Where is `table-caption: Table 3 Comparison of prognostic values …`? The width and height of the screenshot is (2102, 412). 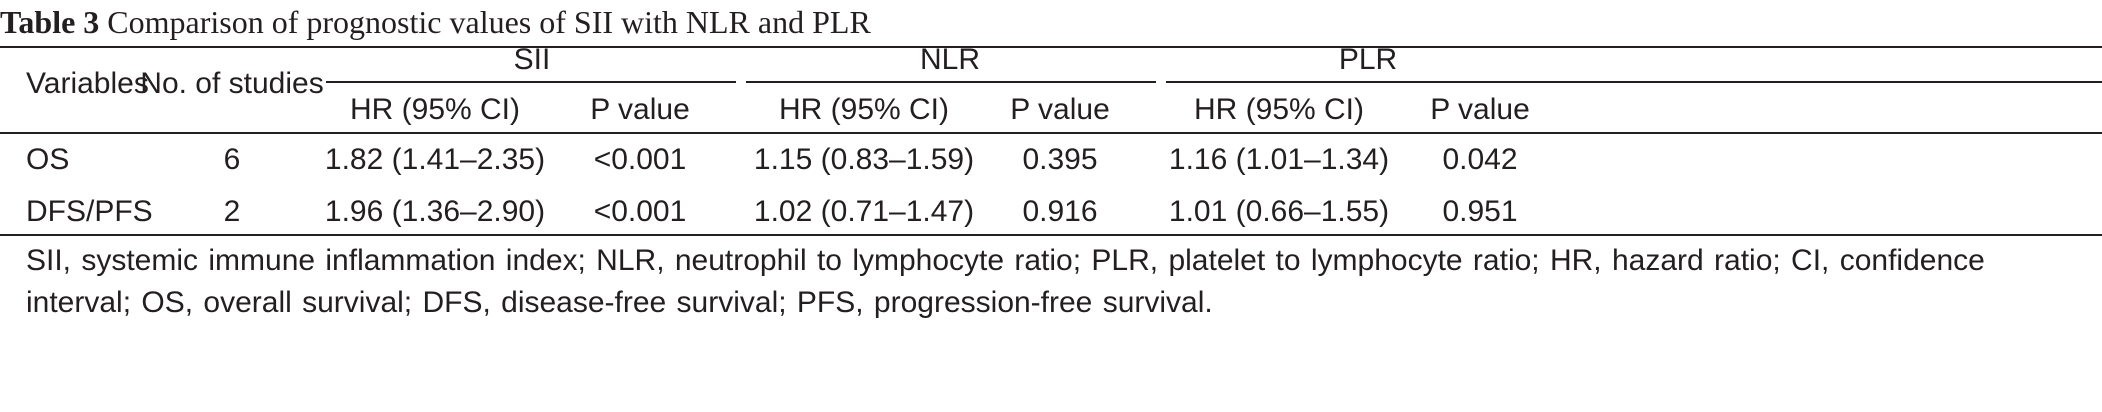 table-caption: Table 3 Comparison of prognostic values … is located at coordinates (435, 22).